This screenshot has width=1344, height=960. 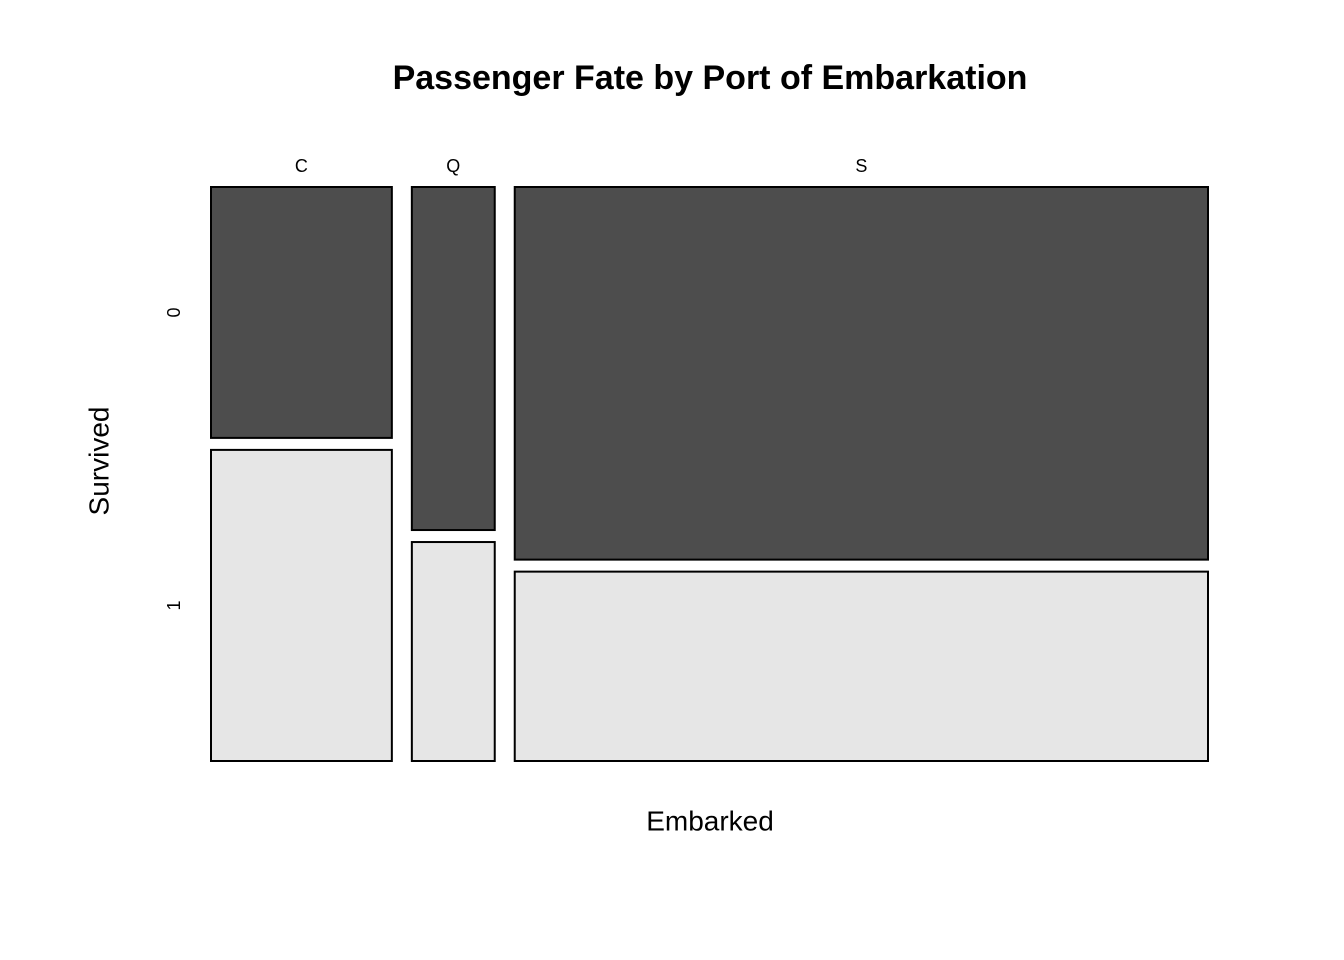 I want to click on row-label: 1, so click(x=174, y=605).